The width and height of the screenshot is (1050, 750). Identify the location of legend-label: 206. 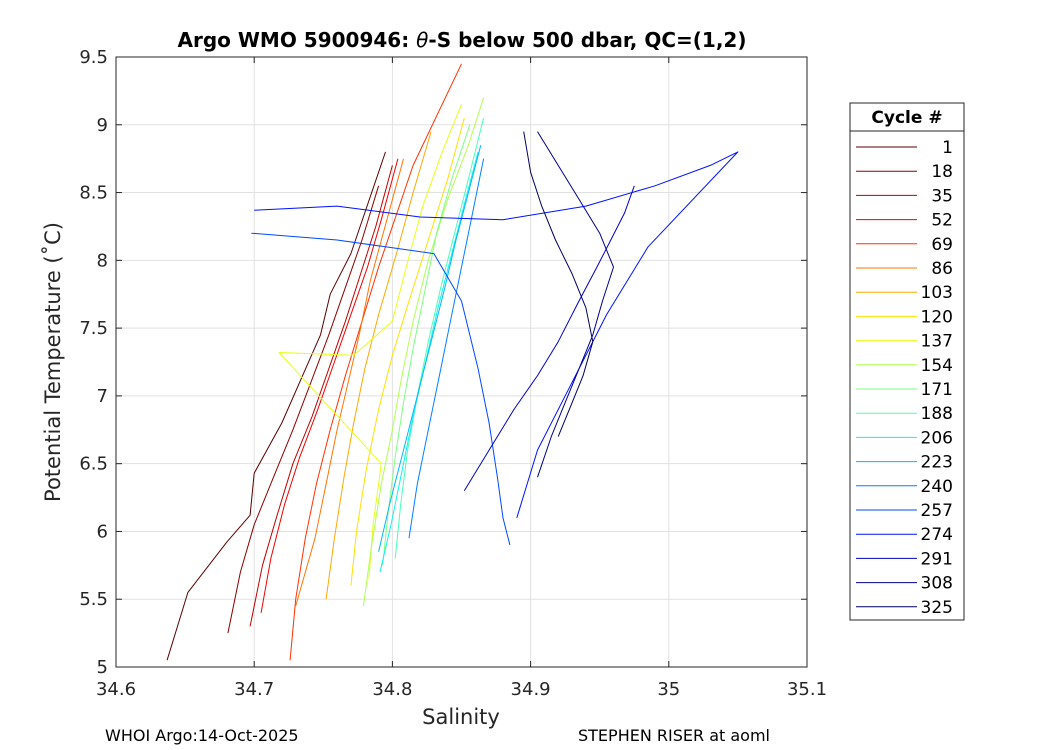
(937, 438).